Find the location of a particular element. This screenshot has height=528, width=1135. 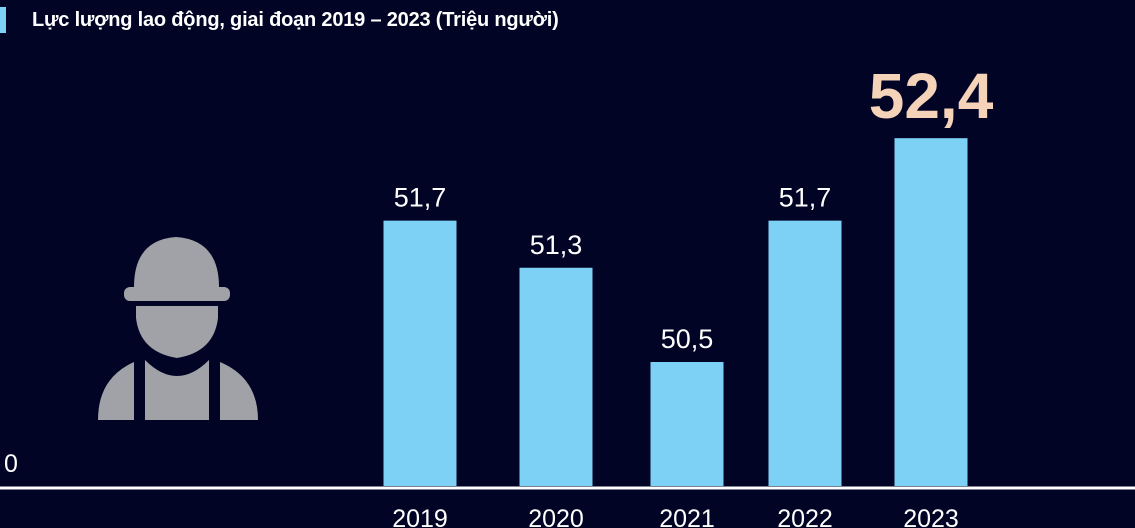

value-label-2023: 52,4 is located at coordinates (931, 96).